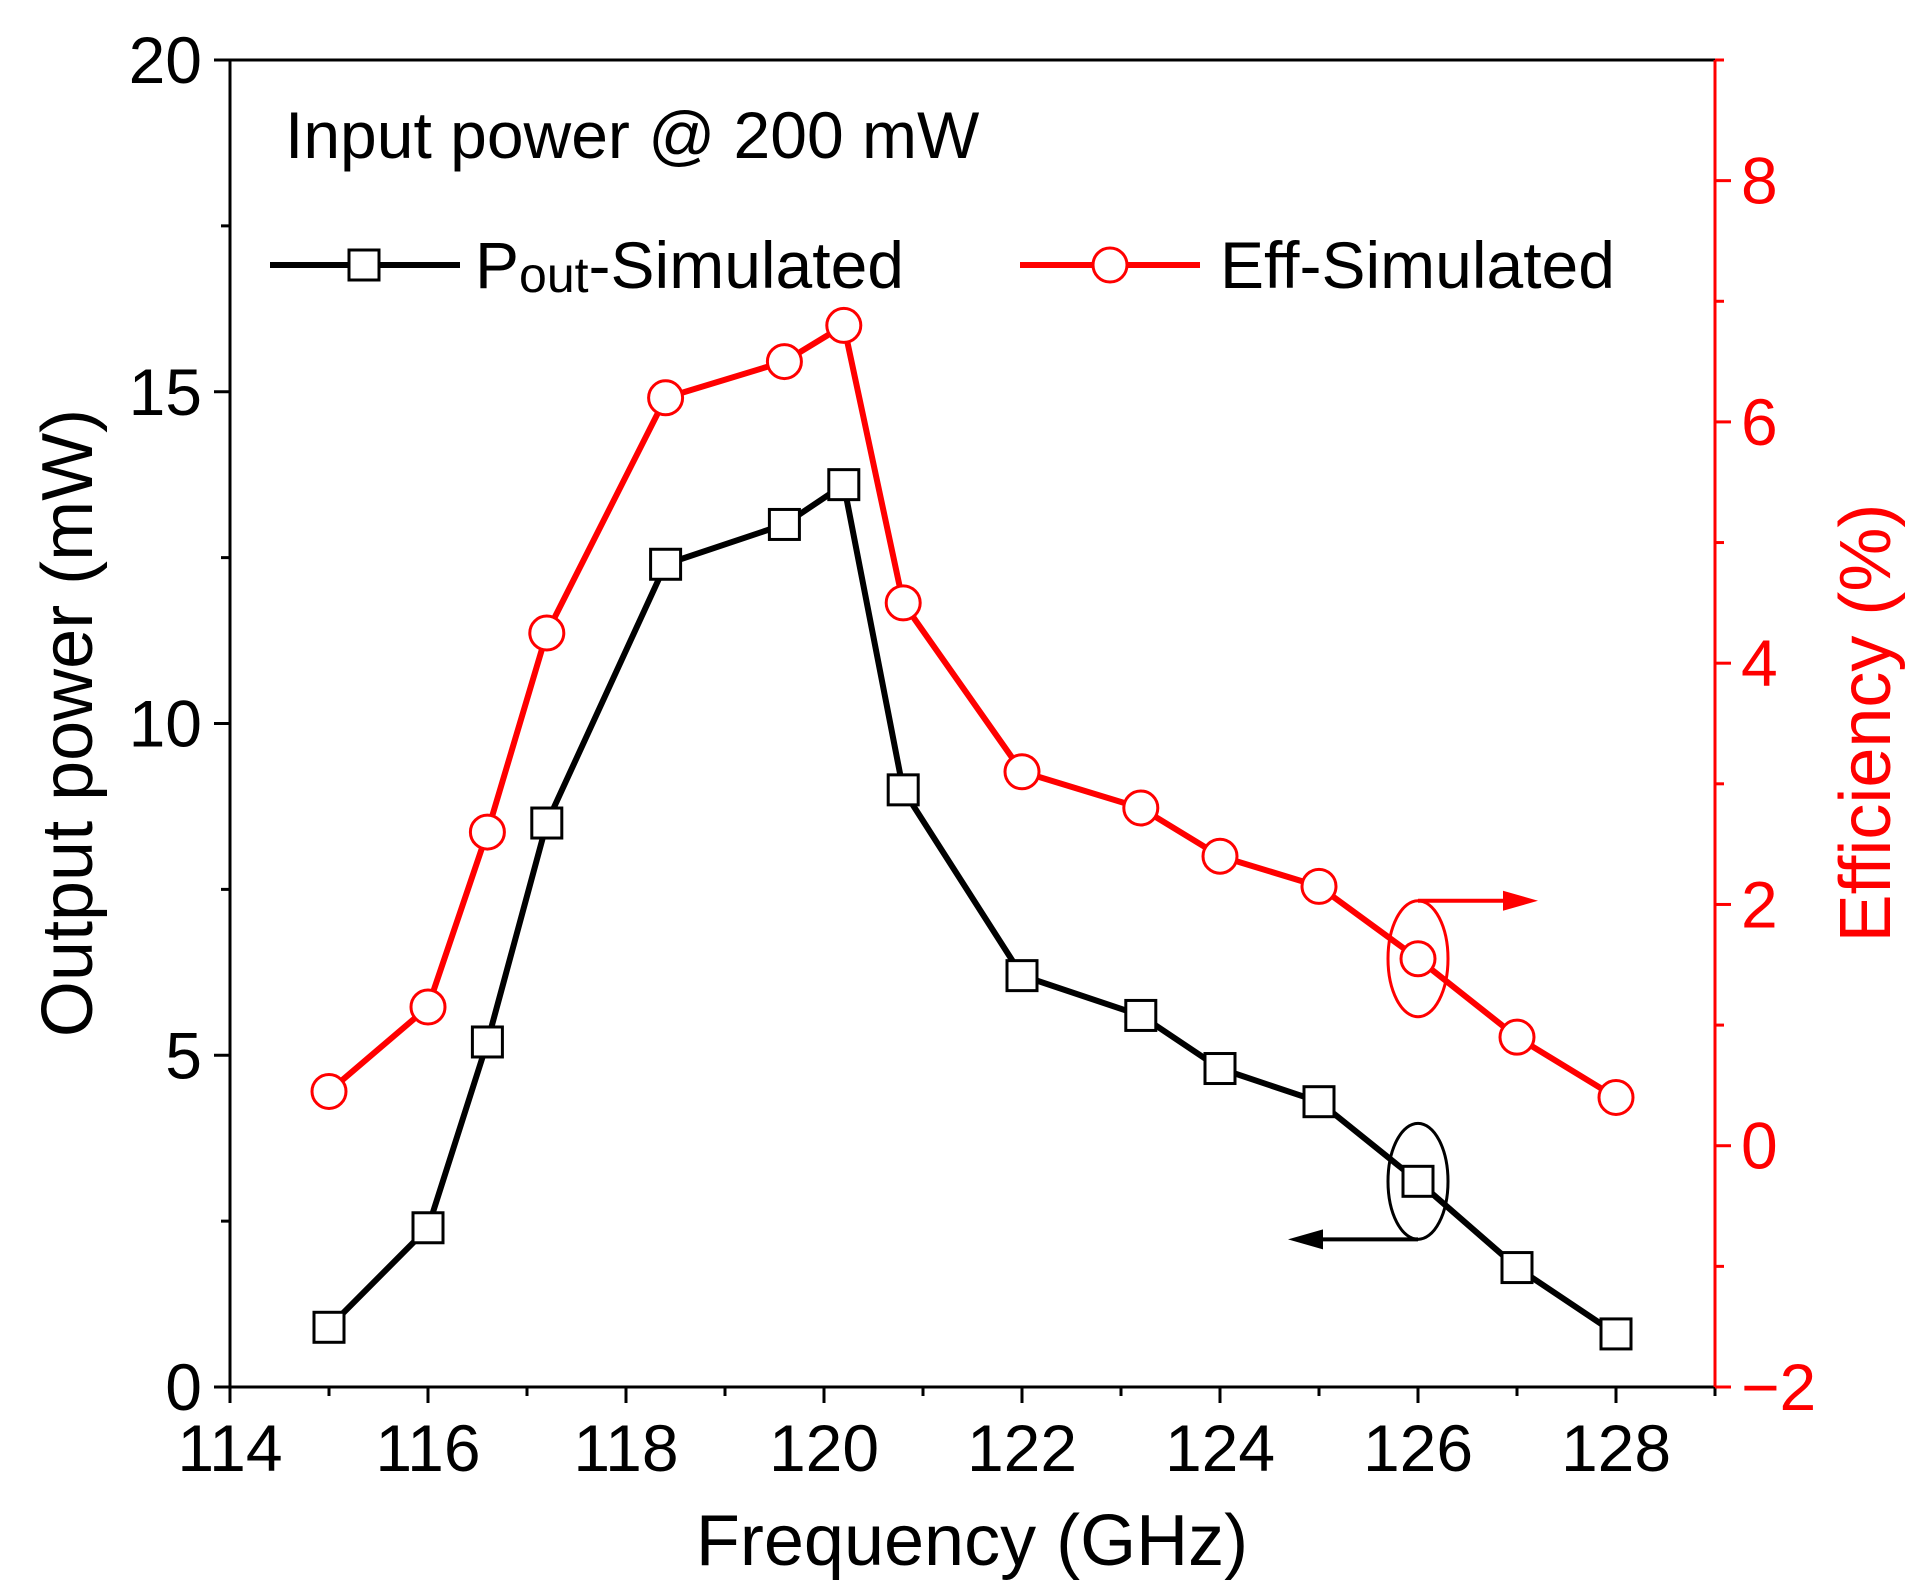 Image resolution: width=1920 pixels, height=1592 pixels. Describe the element at coordinates (947, 1436) in the screenshot. I see `x-axis-ticks: 114 116 118 120 122 124 126 128` at that location.